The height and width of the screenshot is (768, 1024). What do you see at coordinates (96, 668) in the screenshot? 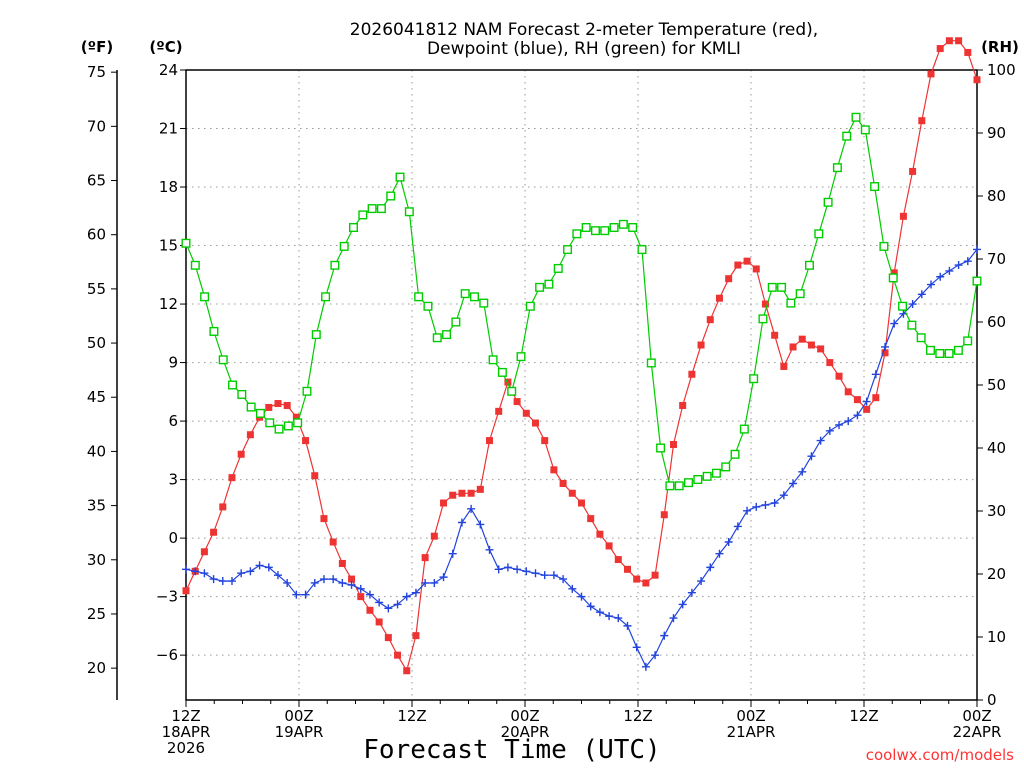
I see `f-tick-label: 20` at bounding box center [96, 668].